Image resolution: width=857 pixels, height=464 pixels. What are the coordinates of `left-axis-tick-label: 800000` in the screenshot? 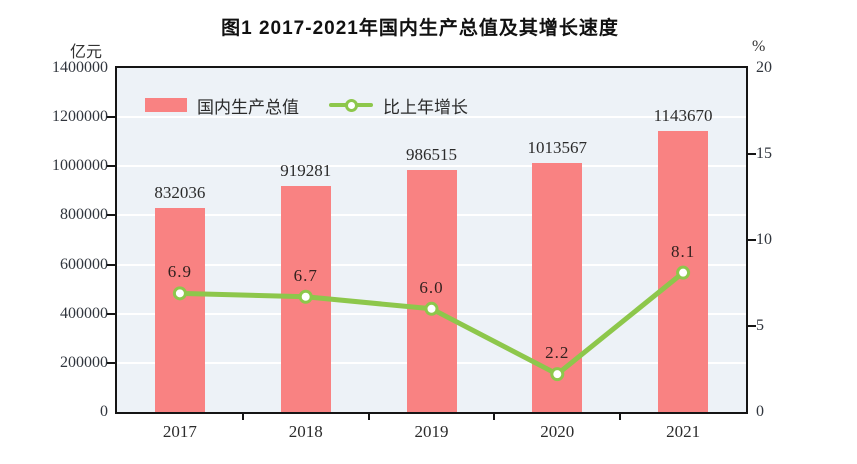 It's located at (84, 215).